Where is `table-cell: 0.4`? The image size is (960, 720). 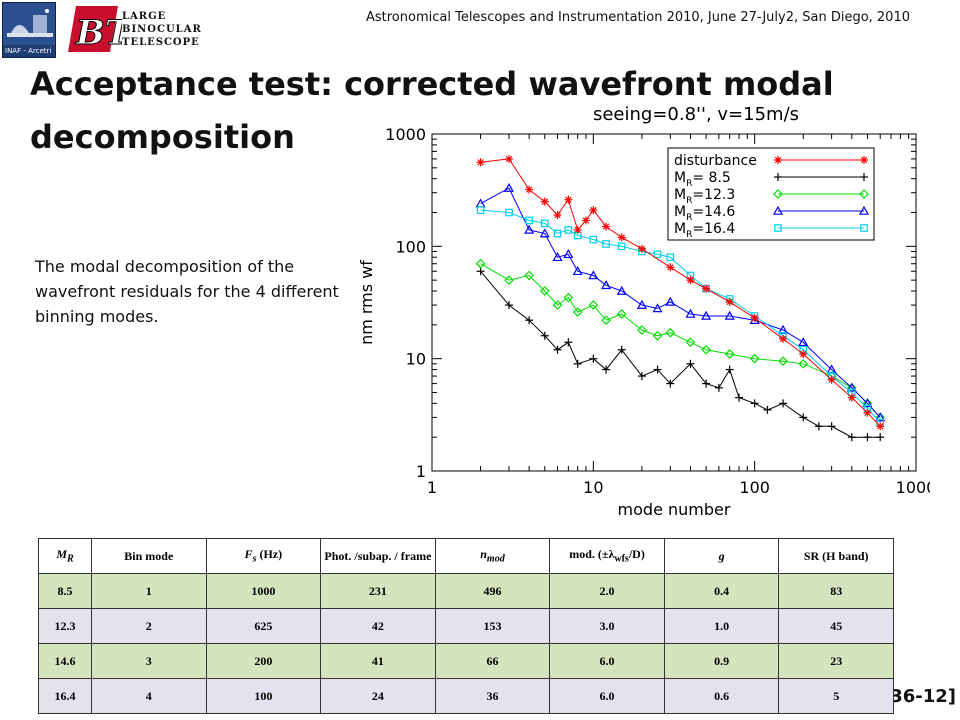
table-cell: 0.4 is located at coordinates (721, 591).